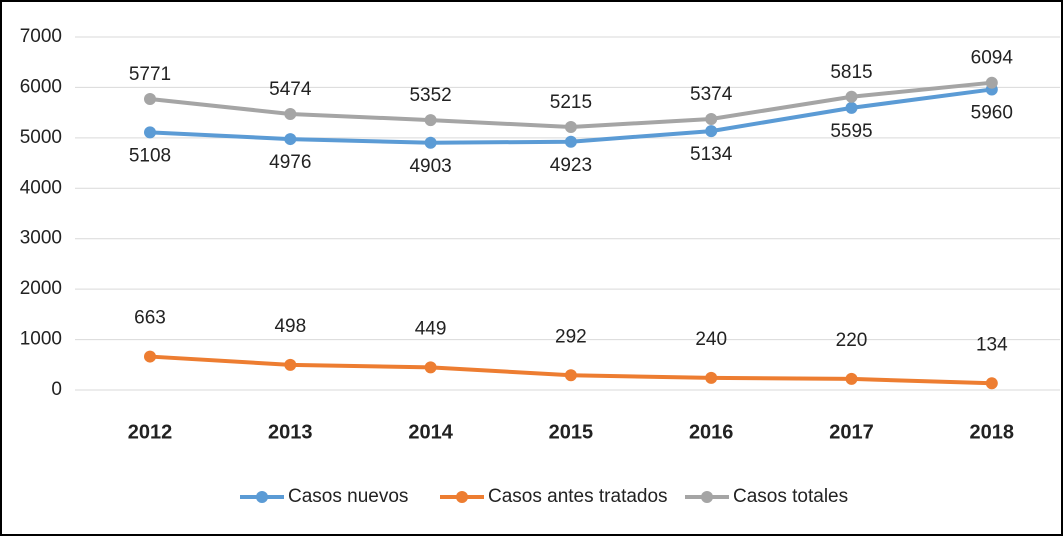  What do you see at coordinates (571, 432) in the screenshot?
I see `x-tick-label: 2015` at bounding box center [571, 432].